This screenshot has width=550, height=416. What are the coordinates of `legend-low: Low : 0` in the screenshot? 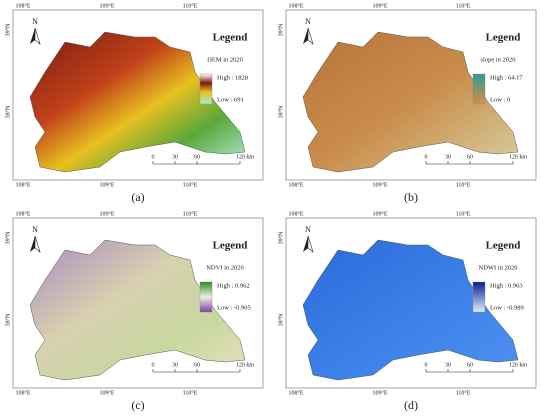 It's located at (500, 99).